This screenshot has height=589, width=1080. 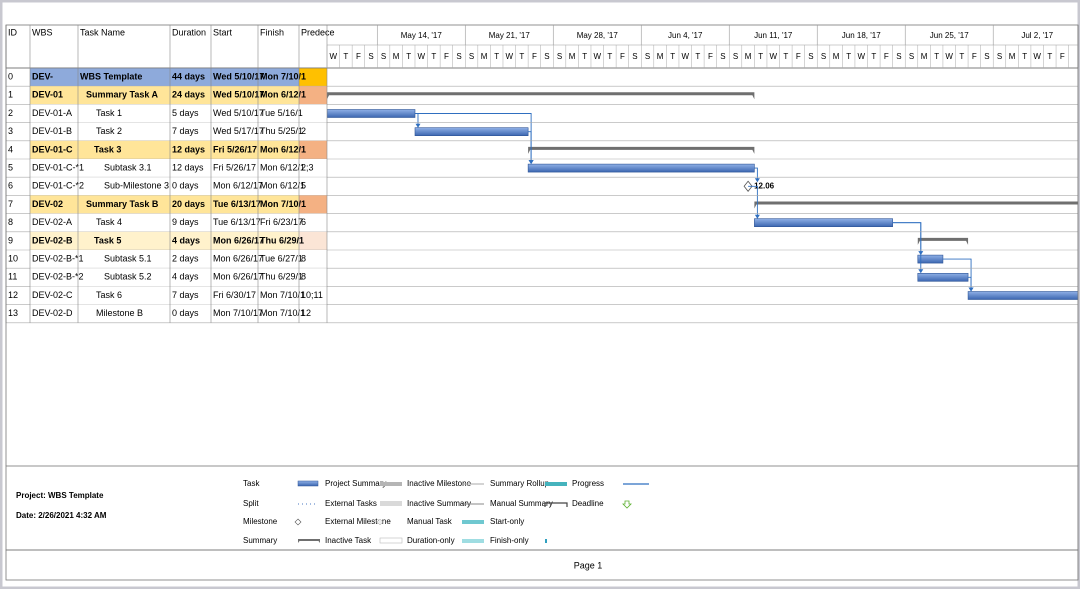 What do you see at coordinates (282, 240) in the screenshot?
I see `cell-finish: Thu 6/29/1` at bounding box center [282, 240].